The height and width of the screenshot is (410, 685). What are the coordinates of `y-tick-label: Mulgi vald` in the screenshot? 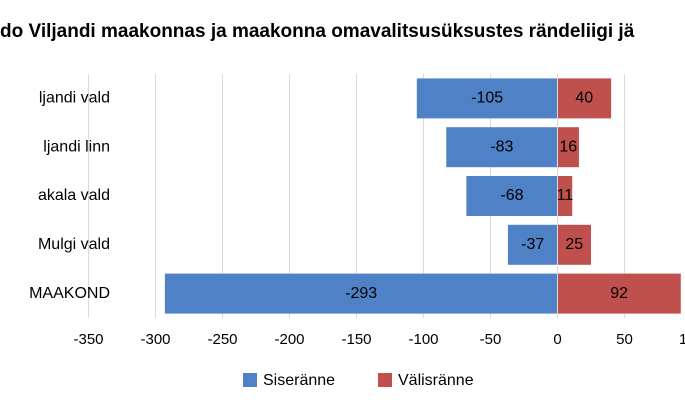 It's located at (74, 244).